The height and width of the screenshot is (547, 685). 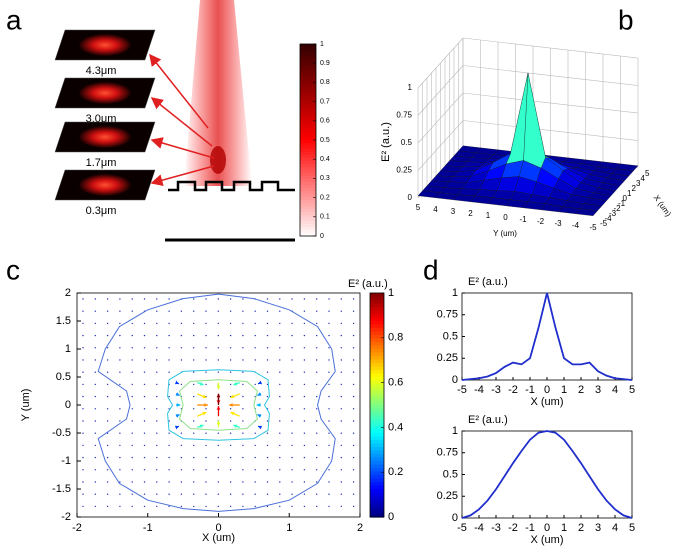 What do you see at coordinates (488, 282) in the screenshot?
I see `chart-title: E² (a.u.)` at bounding box center [488, 282].